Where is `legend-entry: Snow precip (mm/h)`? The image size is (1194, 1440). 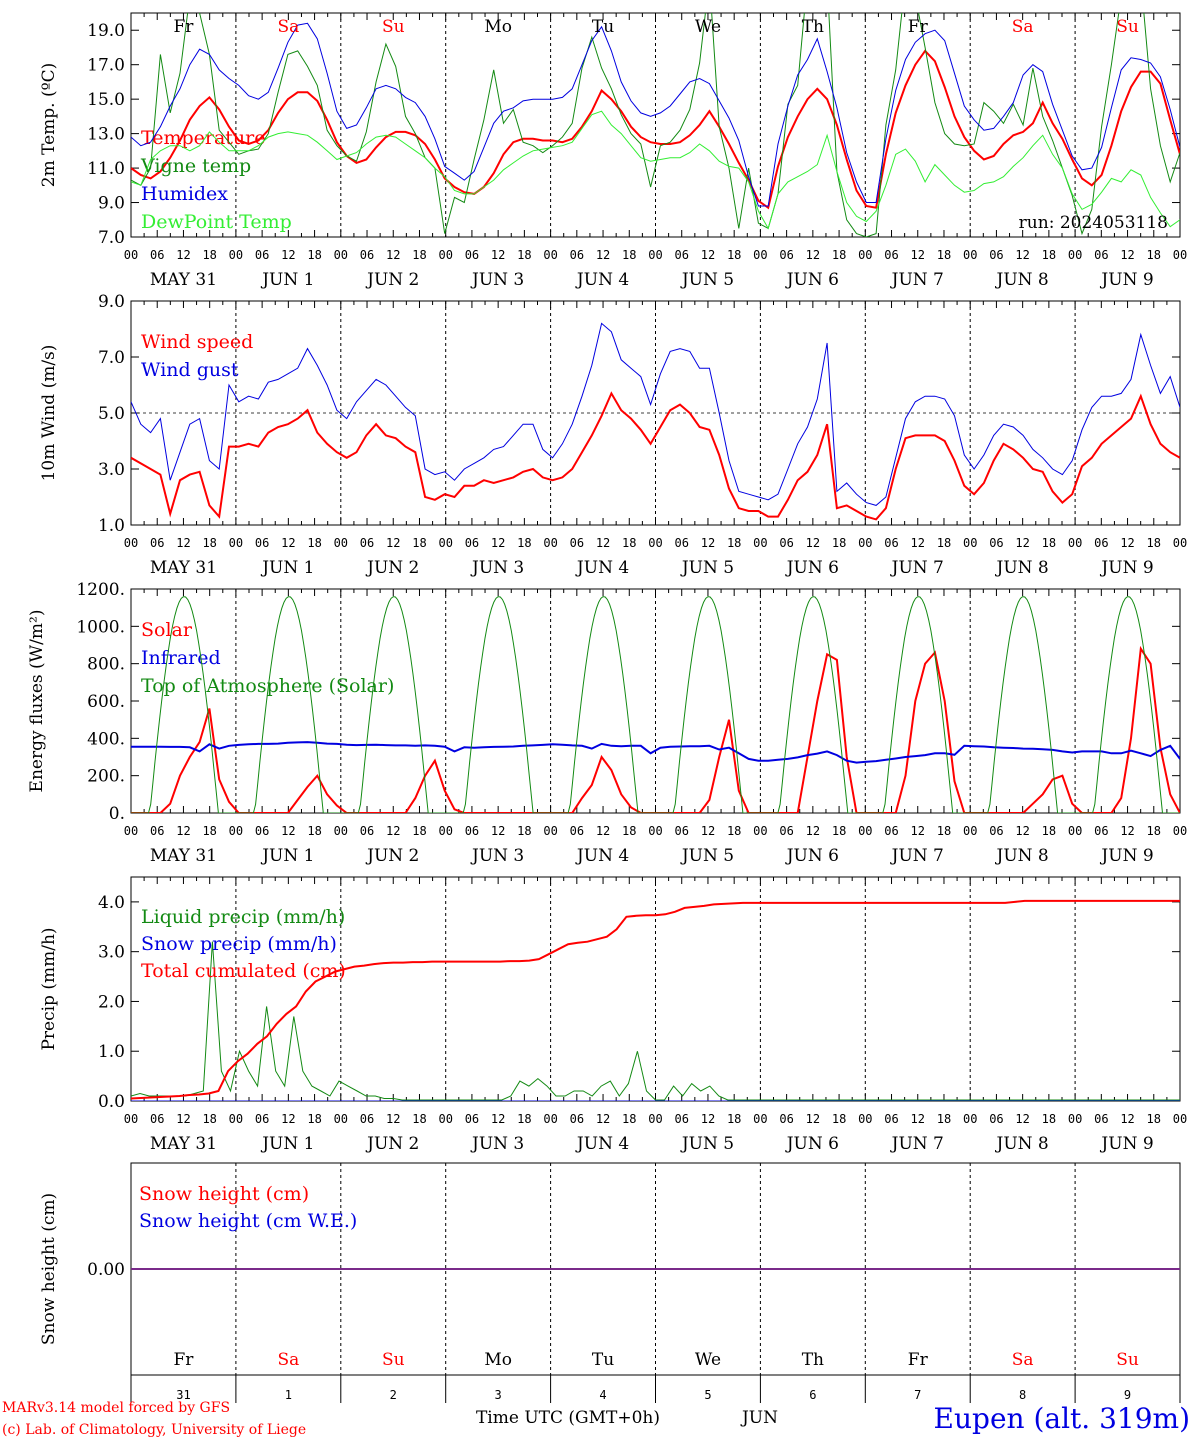
legend-entry: Snow precip (mm/h) is located at coordinates (239, 944).